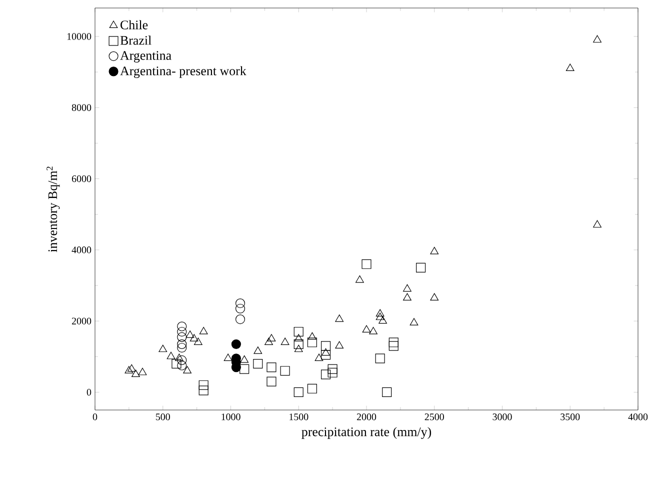 This screenshot has height=479, width=667. I want to click on x-axis-title: precipitation rate (mm/y), so click(367, 433).